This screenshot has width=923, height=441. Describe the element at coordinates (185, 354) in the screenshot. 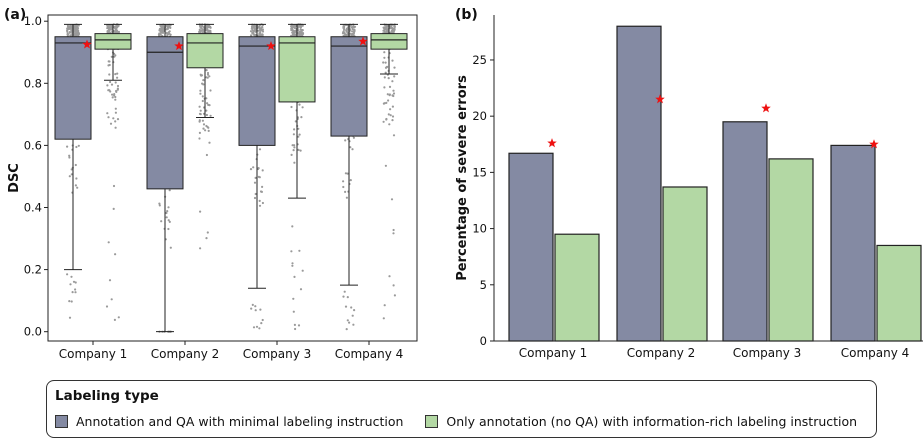

I see `panel-a-xtick-label: Company 2` at that location.